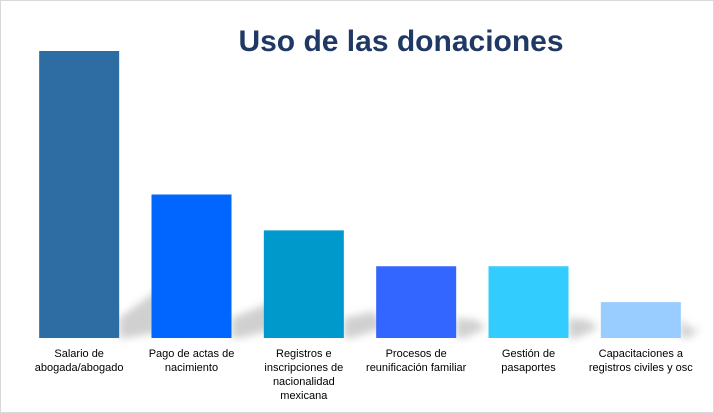  Describe the element at coordinates (641, 361) in the screenshot. I see `category-label: Capacitaciones a registros civiles y osc` at that location.